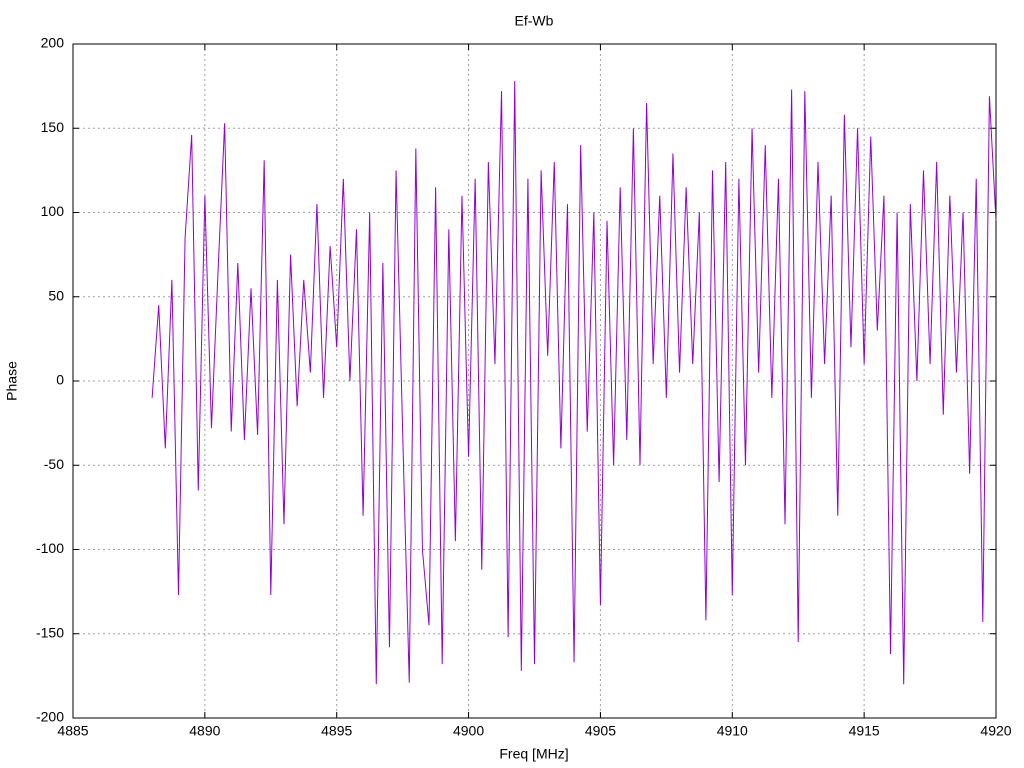 The width and height of the screenshot is (1024, 768). Describe the element at coordinates (995, 731) in the screenshot. I see `x-tick-label: 4920` at that location.